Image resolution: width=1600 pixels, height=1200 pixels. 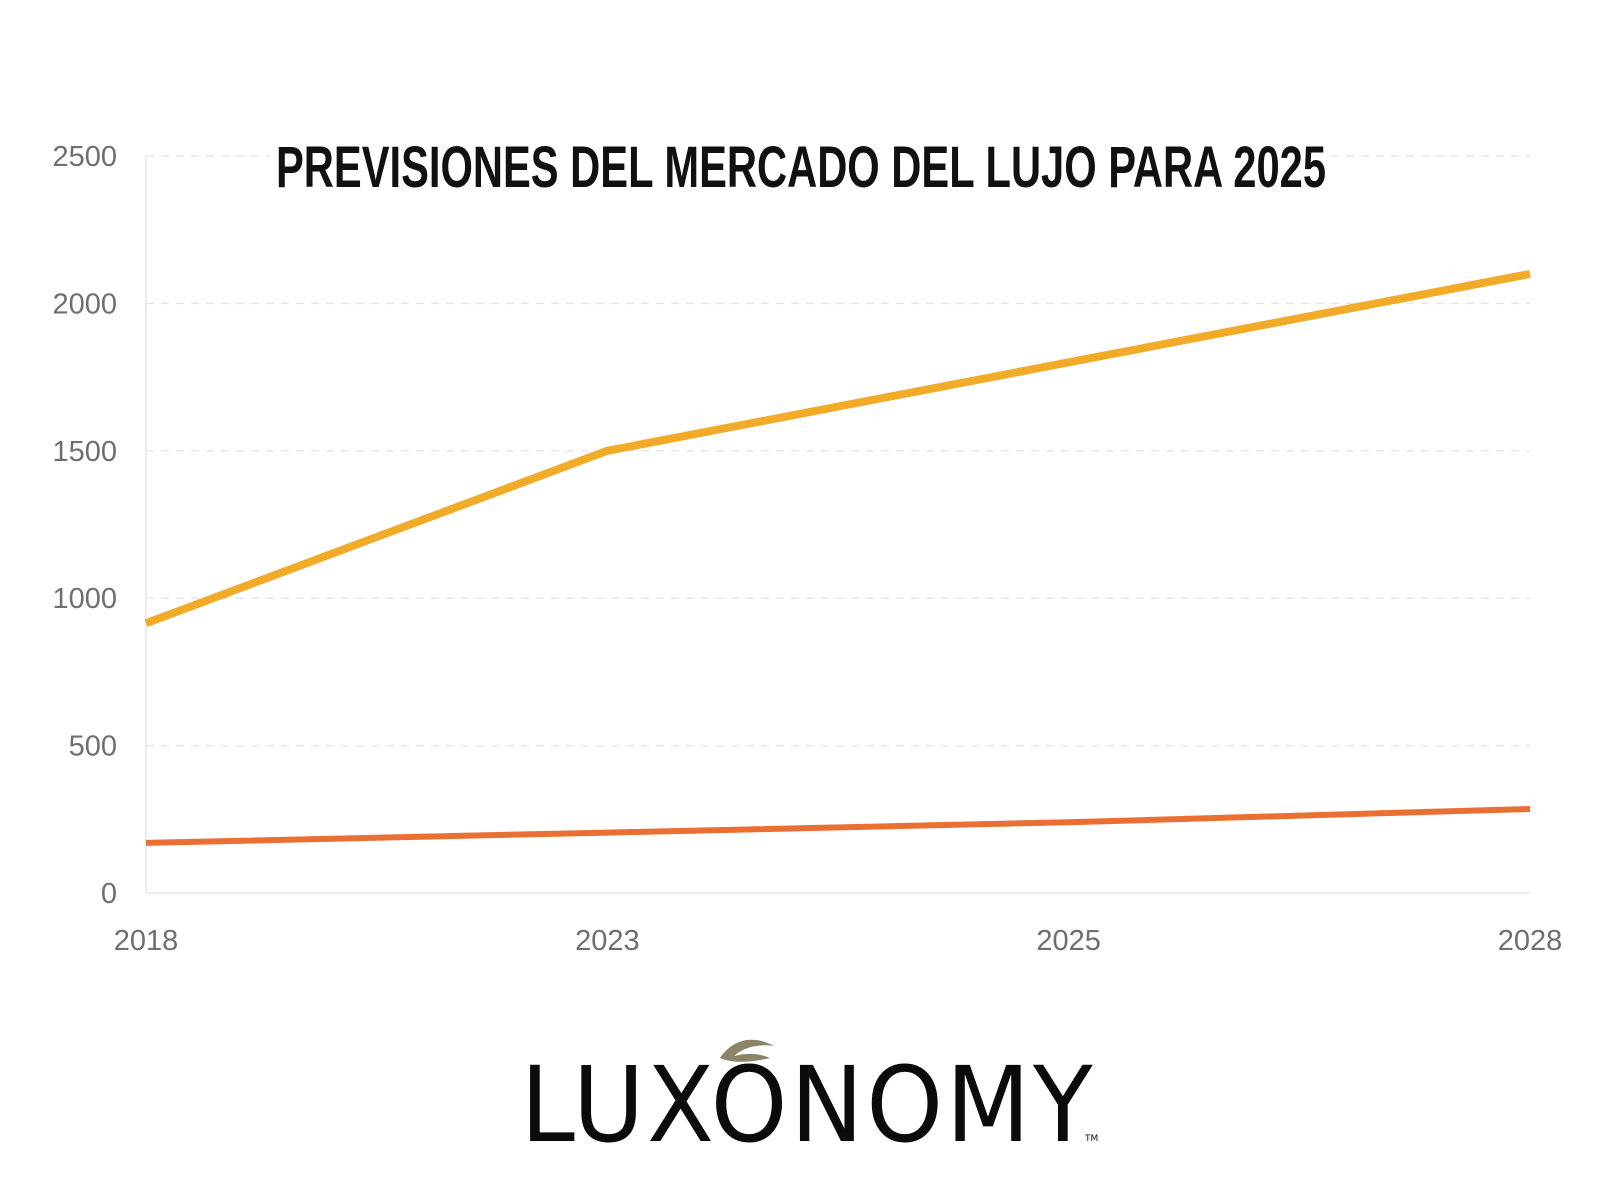 What do you see at coordinates (146, 941) in the screenshot?
I see `x-tick-label: 2018` at bounding box center [146, 941].